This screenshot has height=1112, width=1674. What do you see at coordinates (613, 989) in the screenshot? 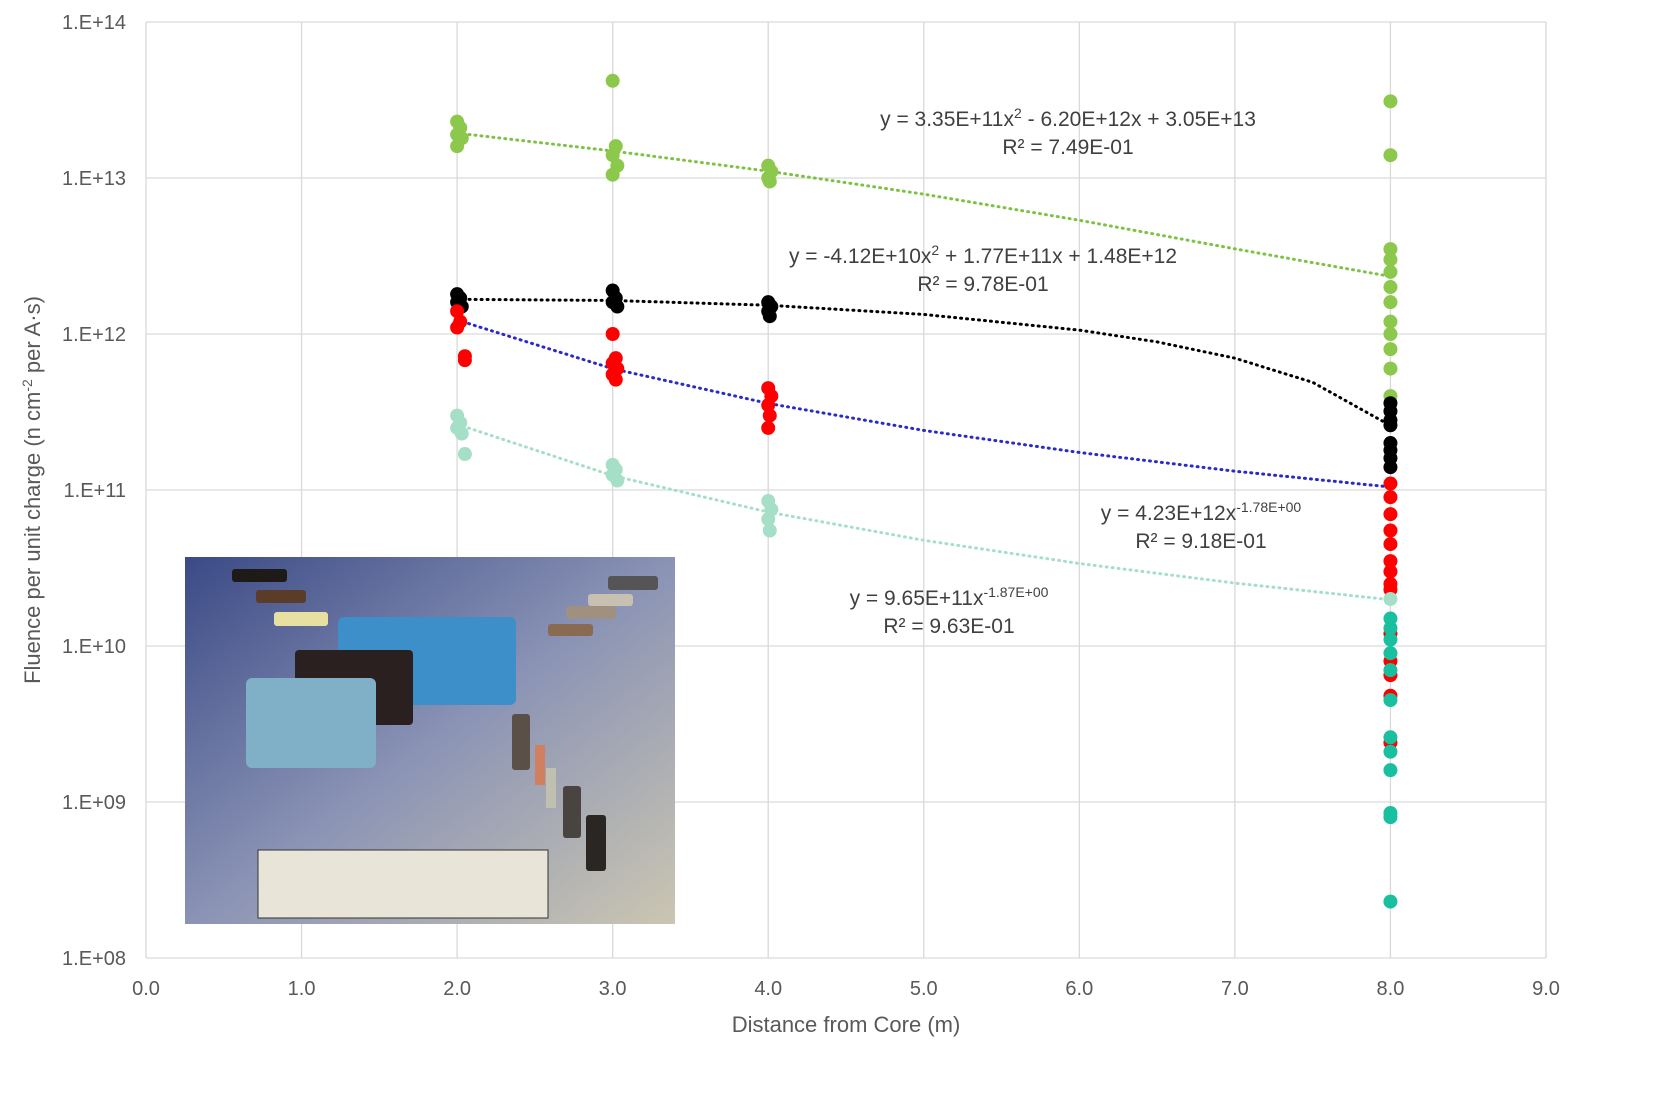
I see `x-tick-label: 3.0` at bounding box center [613, 989].